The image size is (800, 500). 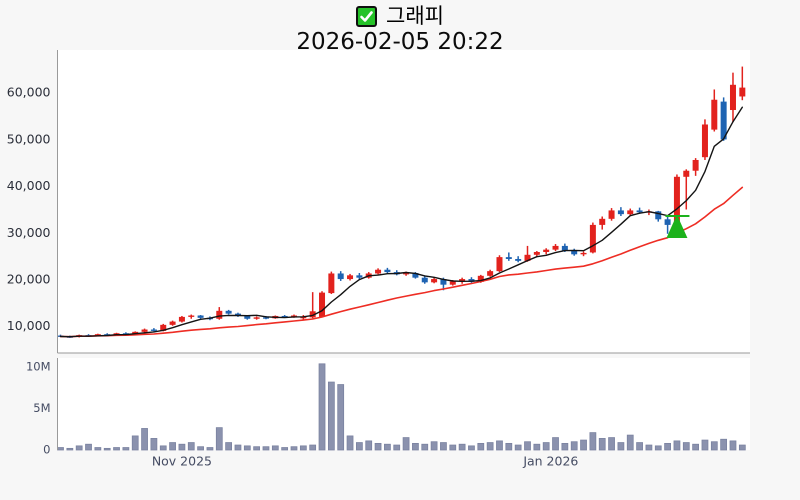 I want to click on chart-datetime: 2026-02-05 20:22, so click(x=400, y=42).